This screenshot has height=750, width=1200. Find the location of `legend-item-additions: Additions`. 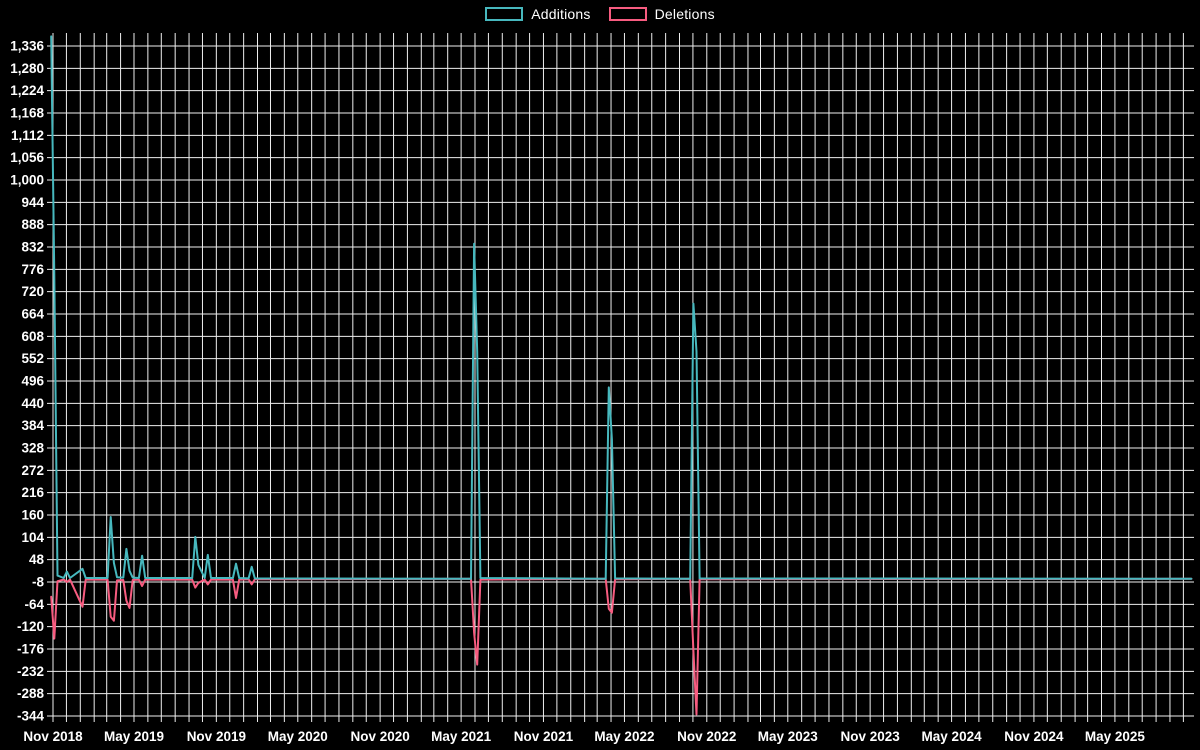

legend-item-additions: Additions is located at coordinates (537, 14).